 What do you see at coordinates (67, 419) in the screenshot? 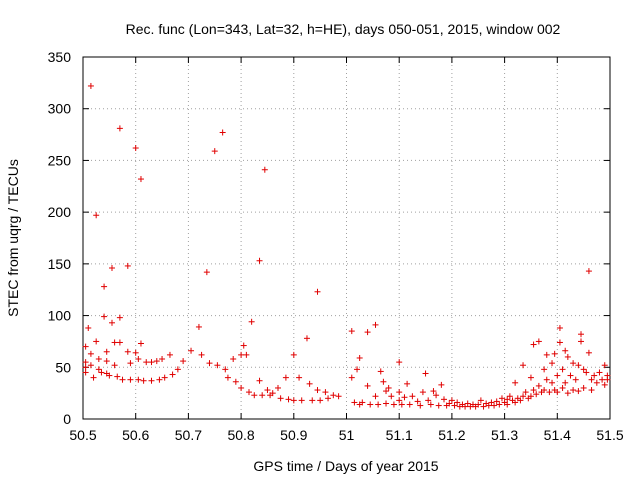
I see `y-tick-label: 0` at bounding box center [67, 419].